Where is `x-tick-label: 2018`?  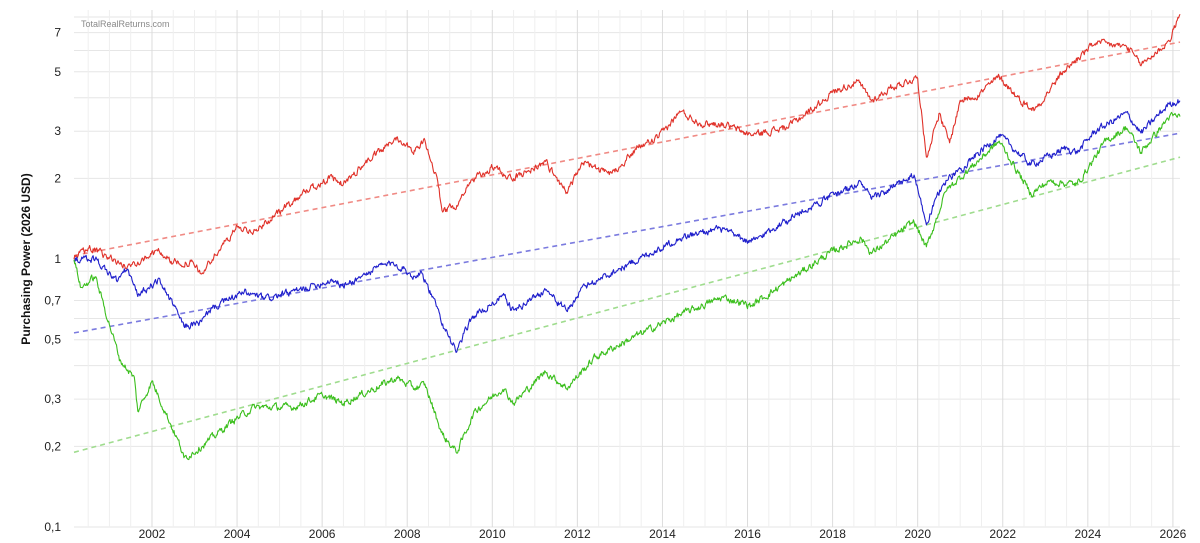 x-tick-label: 2018 is located at coordinates (832, 534).